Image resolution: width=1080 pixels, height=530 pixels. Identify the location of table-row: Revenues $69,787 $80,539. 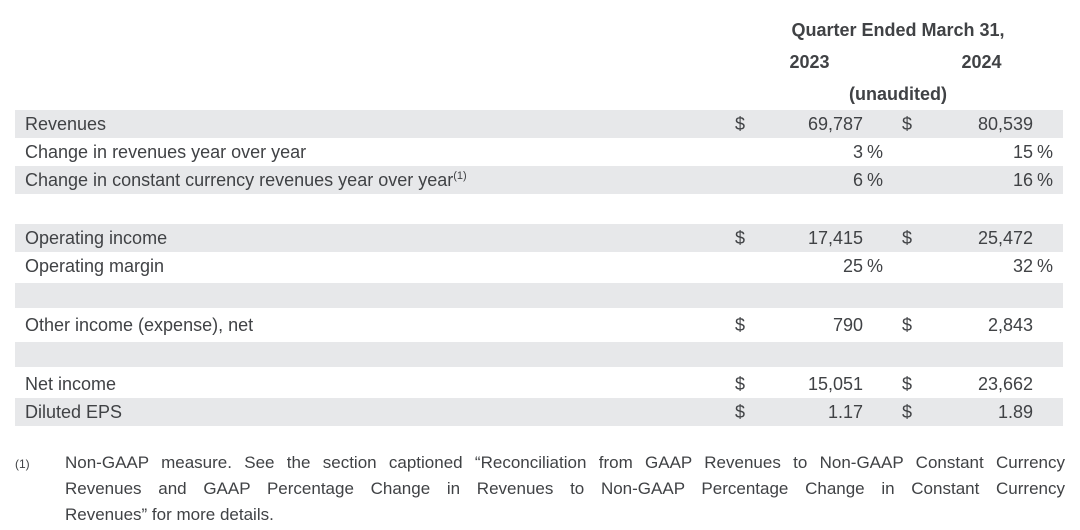
(539, 124).